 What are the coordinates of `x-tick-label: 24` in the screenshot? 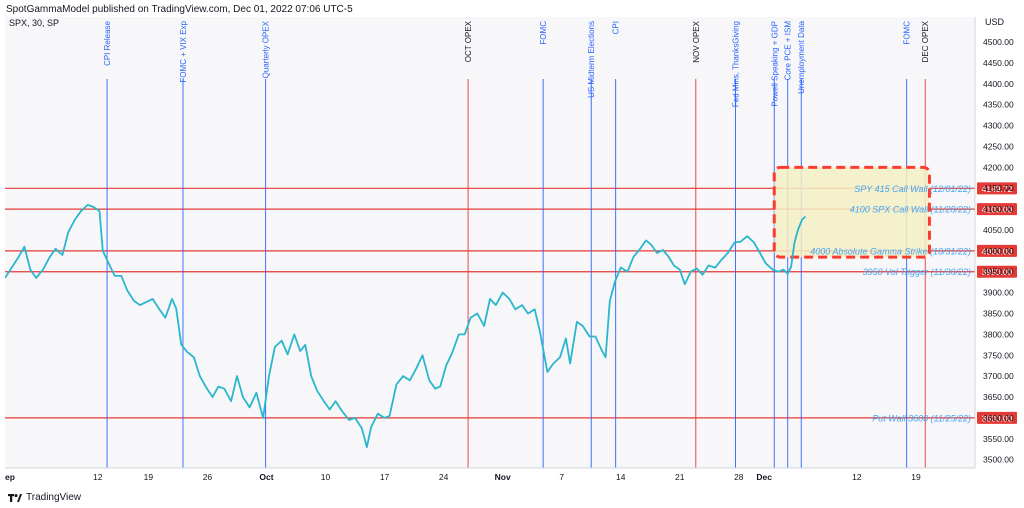 It's located at (444, 477).